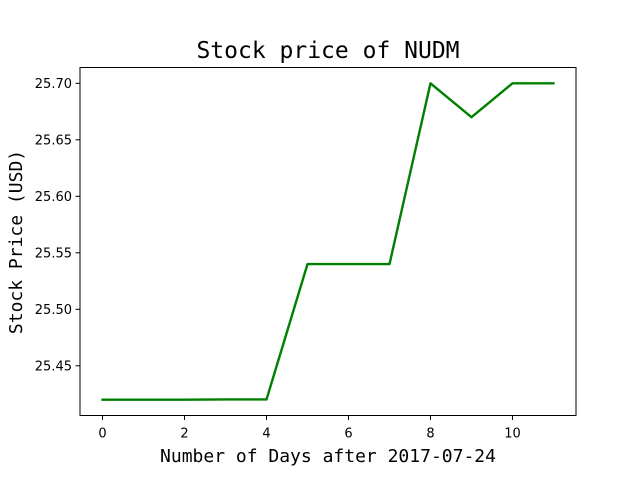 The height and width of the screenshot is (480, 640). Describe the element at coordinates (348, 434) in the screenshot. I see `x-tick-label: 6` at that location.